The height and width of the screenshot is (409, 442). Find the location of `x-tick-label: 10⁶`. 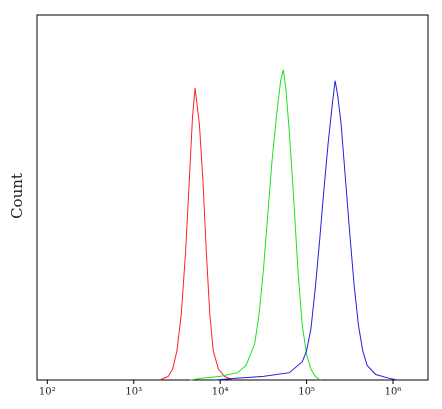

x-tick-label: 10⁶ is located at coordinates (393, 392).